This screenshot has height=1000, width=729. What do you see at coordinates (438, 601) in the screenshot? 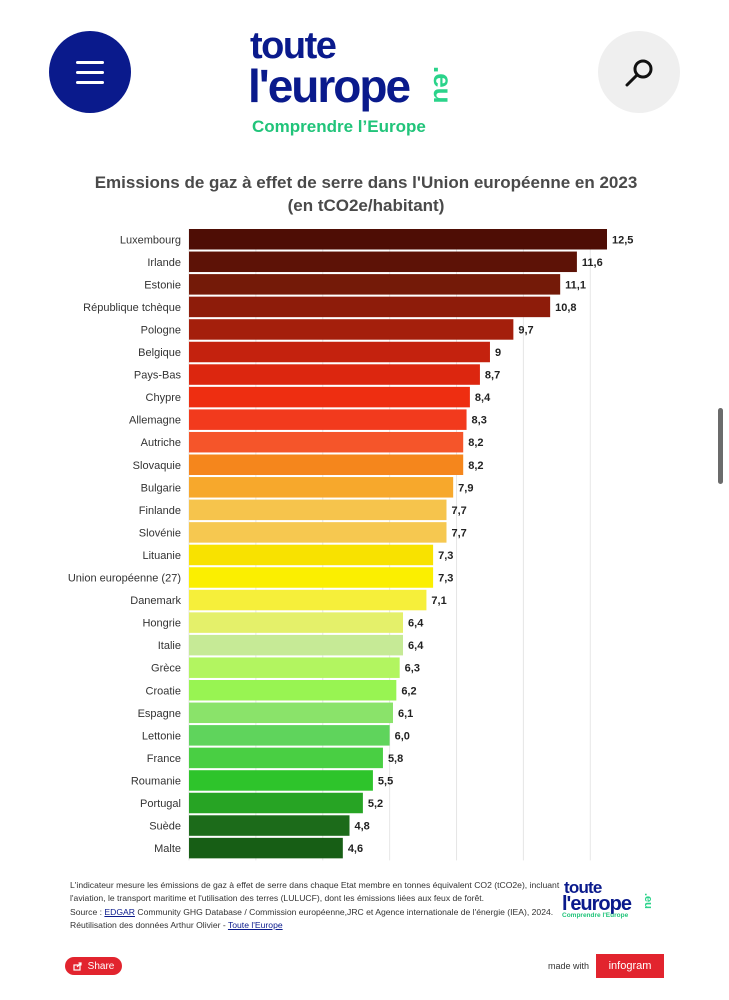
I see `value-label: 7,1` at bounding box center [438, 601].